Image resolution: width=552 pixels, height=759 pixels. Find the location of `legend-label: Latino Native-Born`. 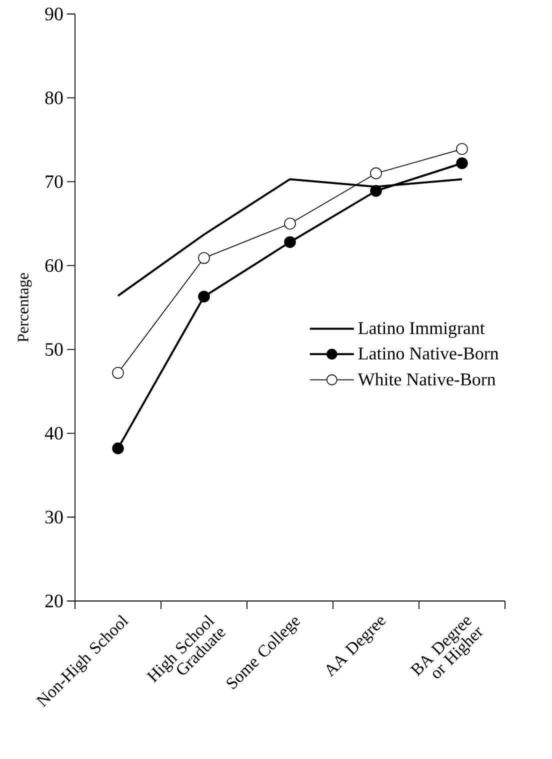

legend-label: Latino Native-Born is located at coordinates (428, 353).